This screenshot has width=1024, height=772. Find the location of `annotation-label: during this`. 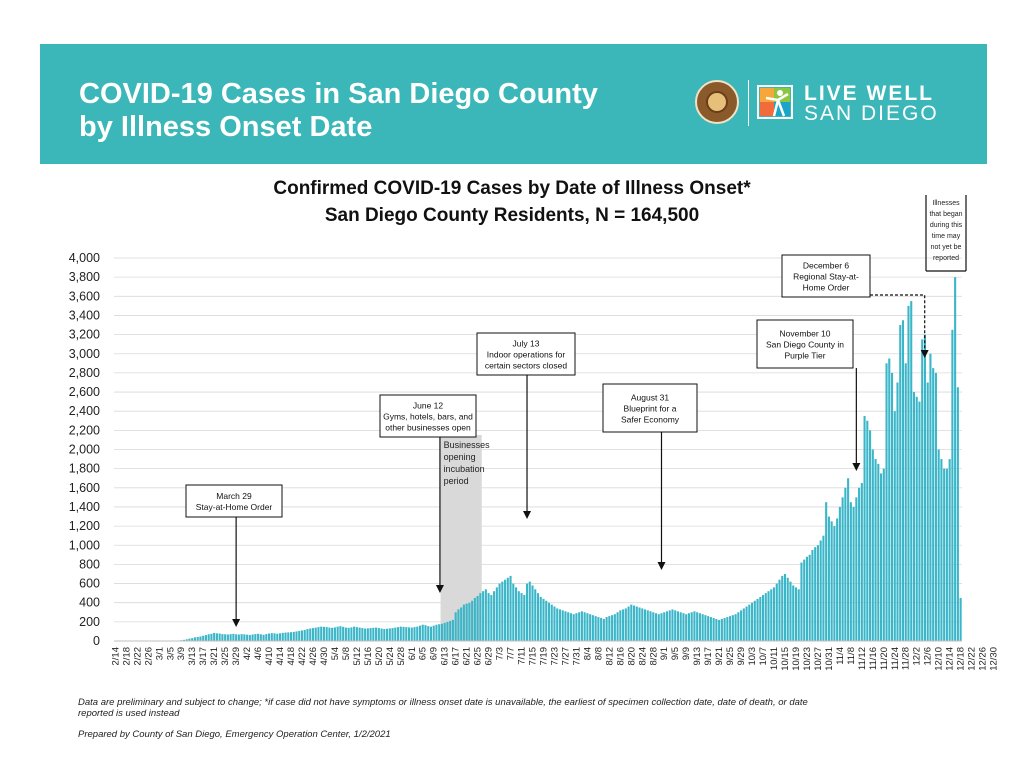

annotation-label: during this is located at coordinates (946, 225).